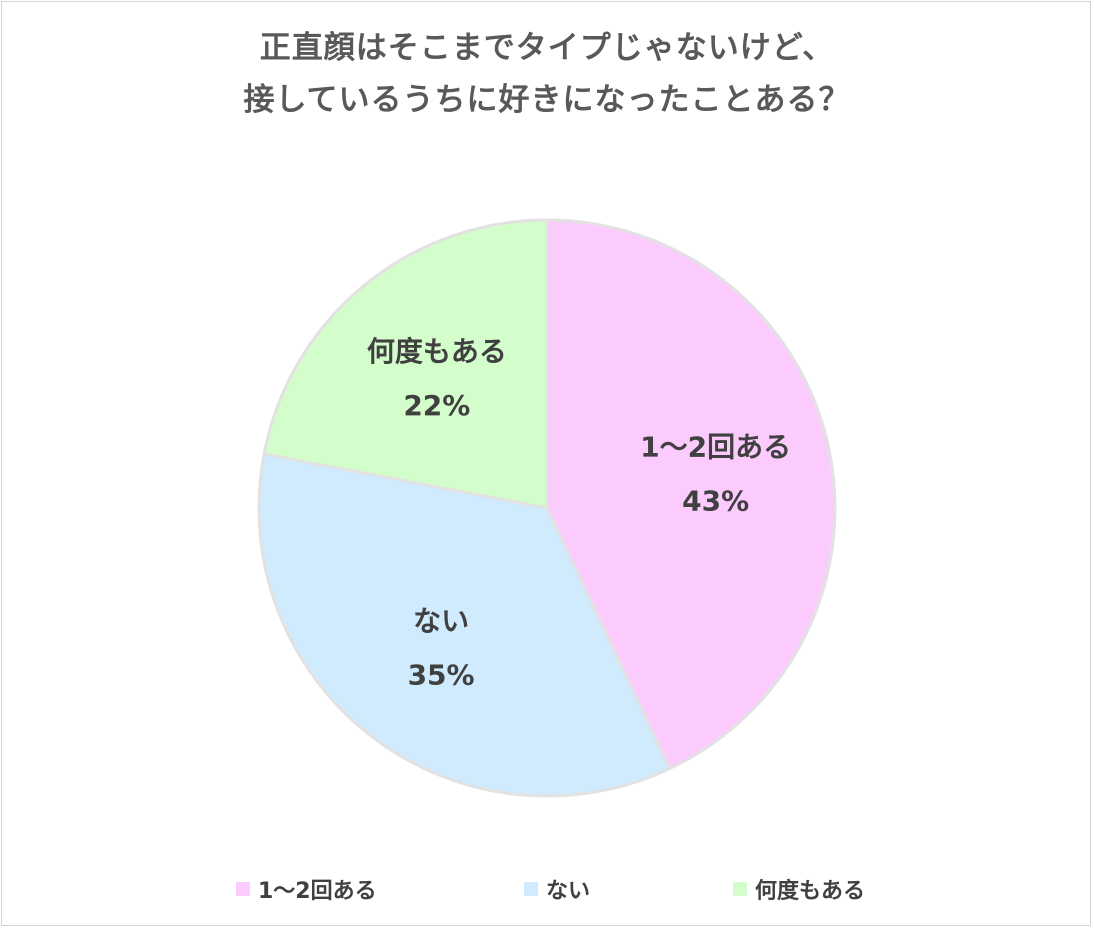 Image resolution: width=1094 pixels, height=929 pixels. What do you see at coordinates (531, 889) in the screenshot?
I see `legend-swatch-none` at bounding box center [531, 889].